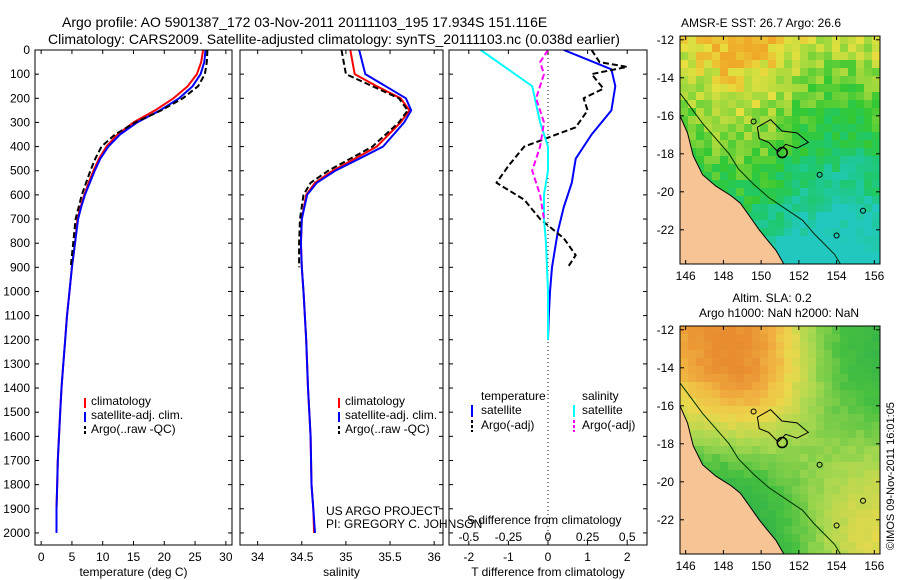  Describe the element at coordinates (507, 425) in the screenshot. I see `legend-label-t-argo: Argo(-adj)` at that location.